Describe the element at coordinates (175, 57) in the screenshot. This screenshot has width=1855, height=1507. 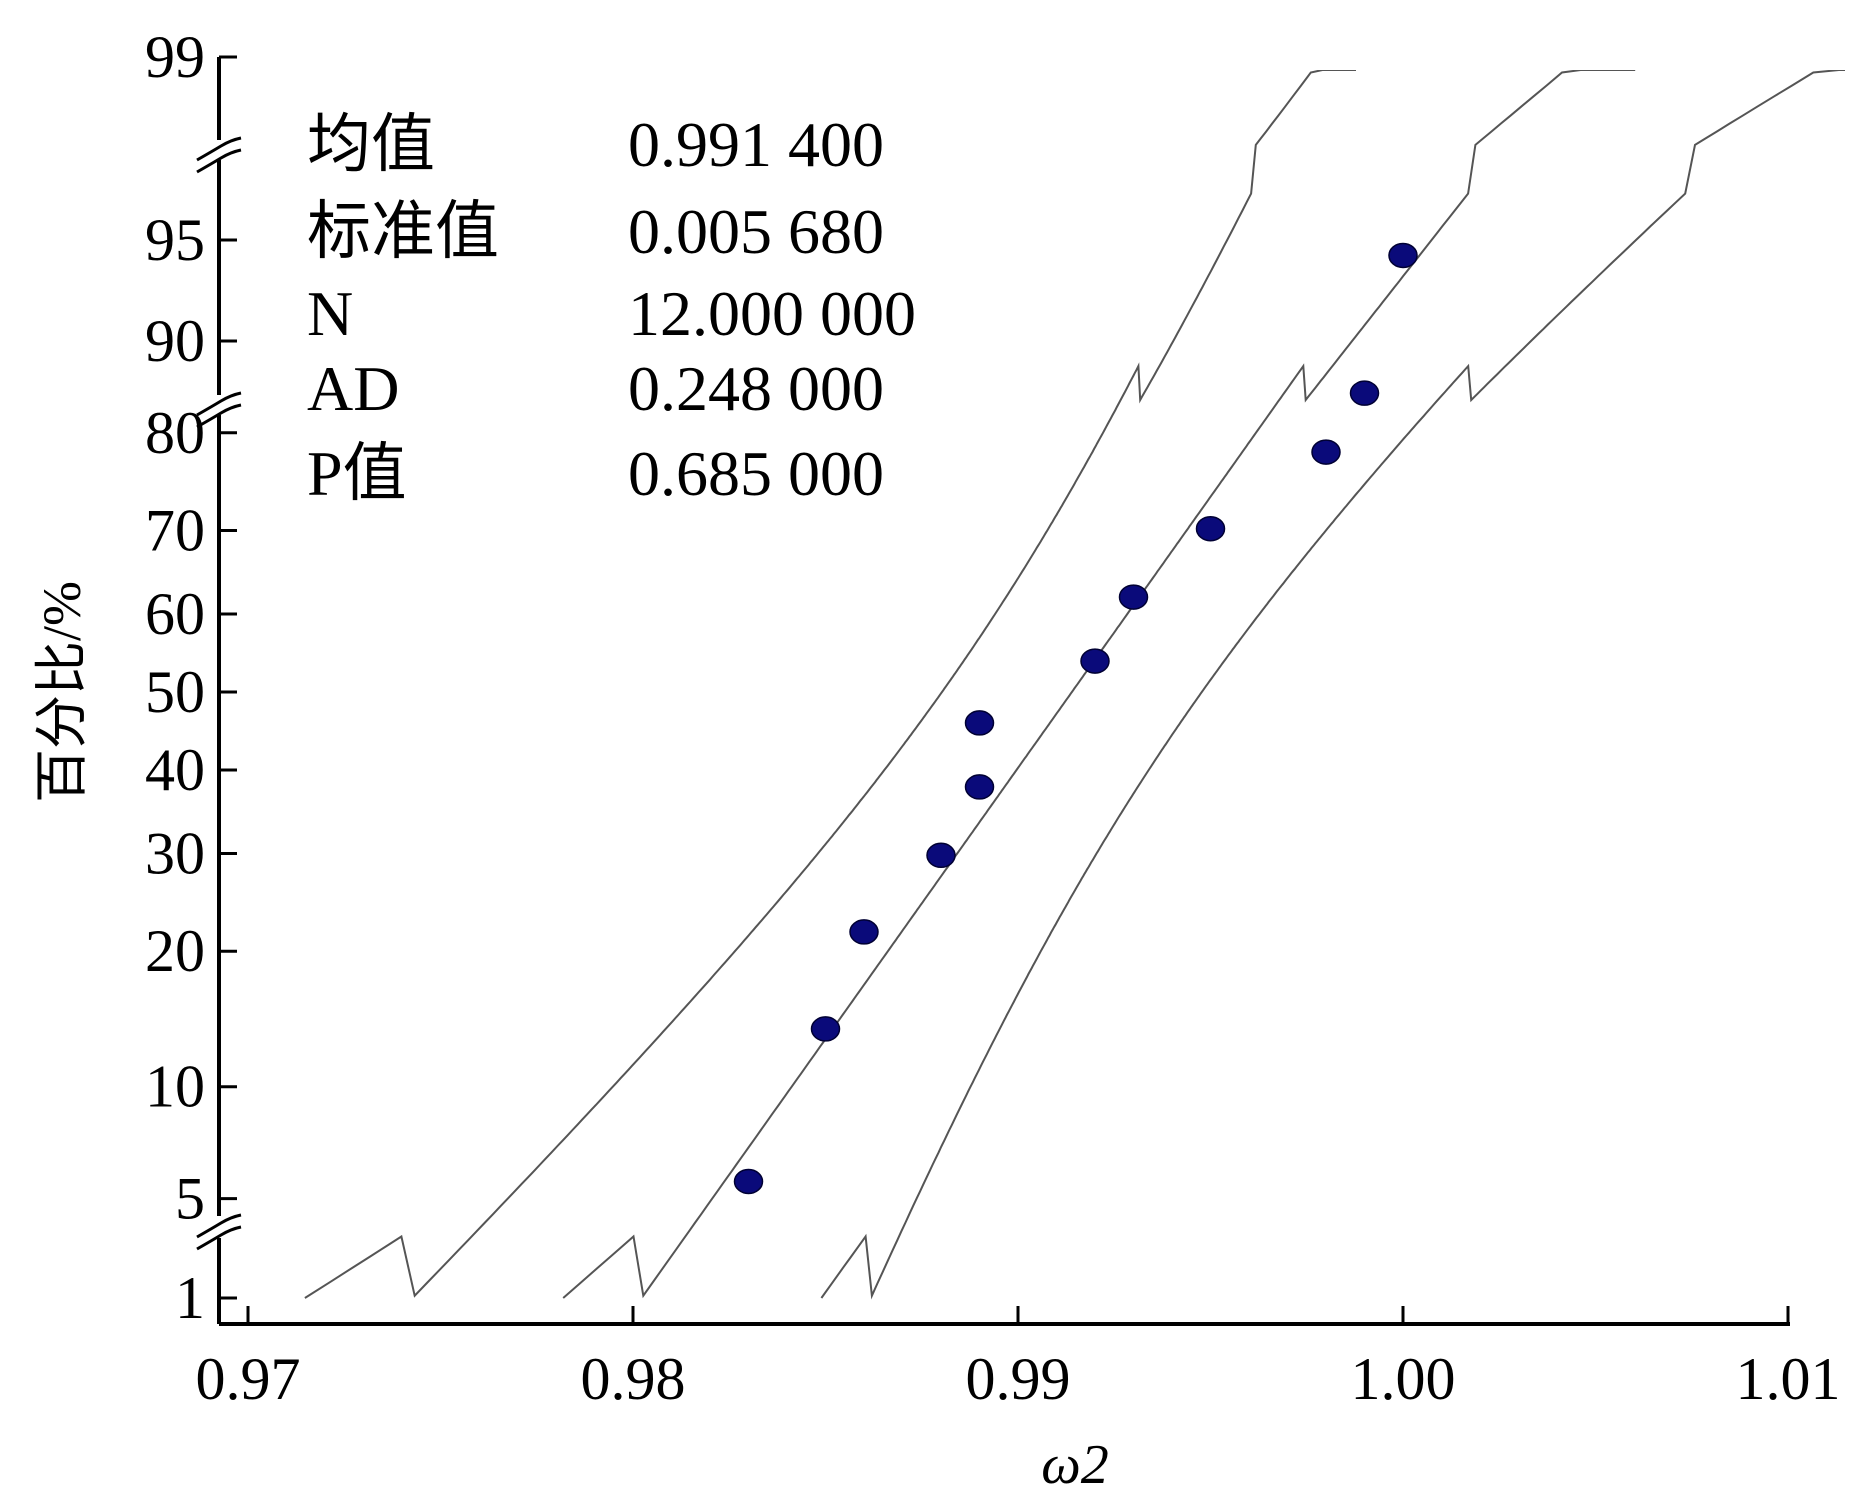
I see `y-tick-label: 99` at that location.